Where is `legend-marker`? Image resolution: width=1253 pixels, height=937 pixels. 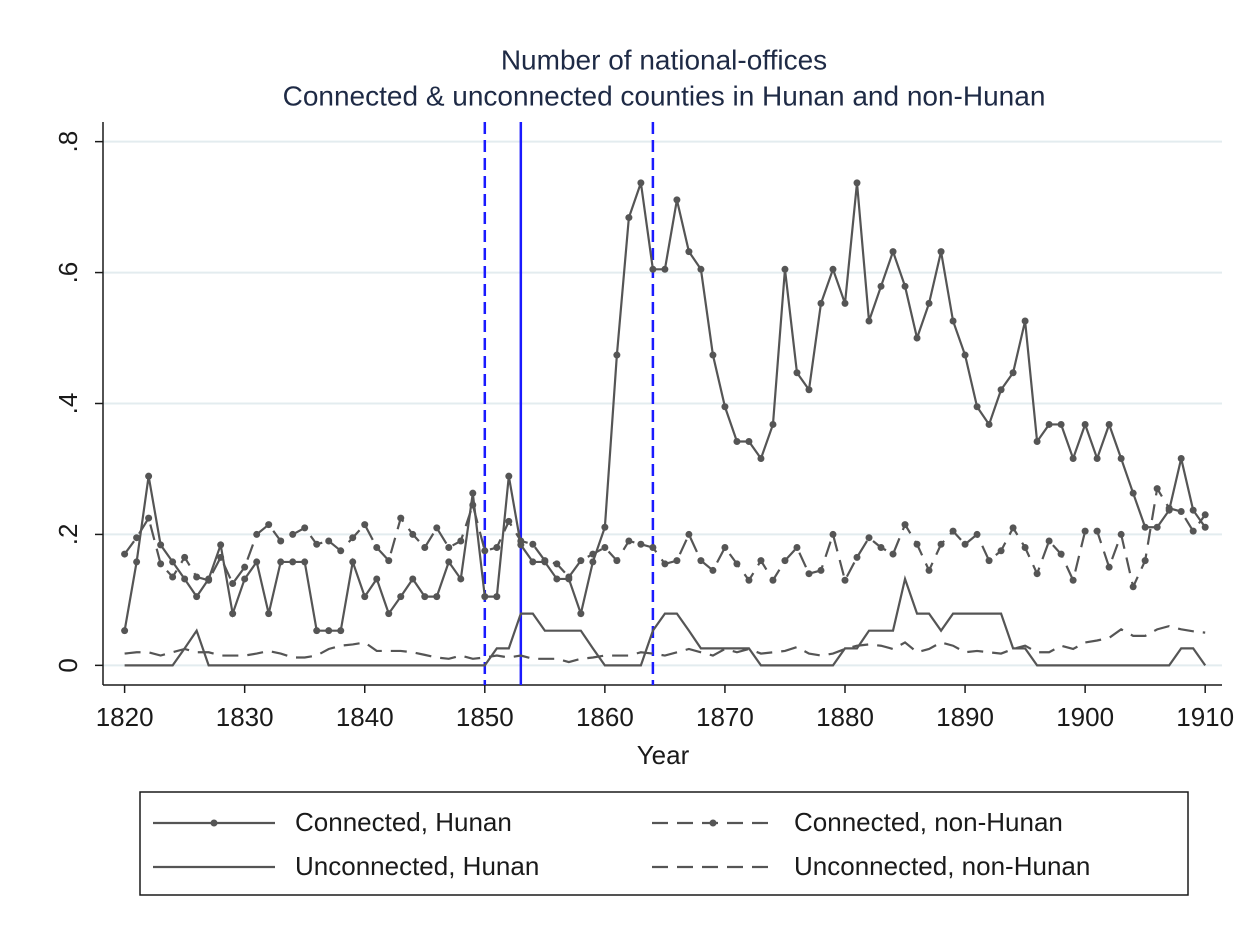
legend-marker is located at coordinates (713, 823).